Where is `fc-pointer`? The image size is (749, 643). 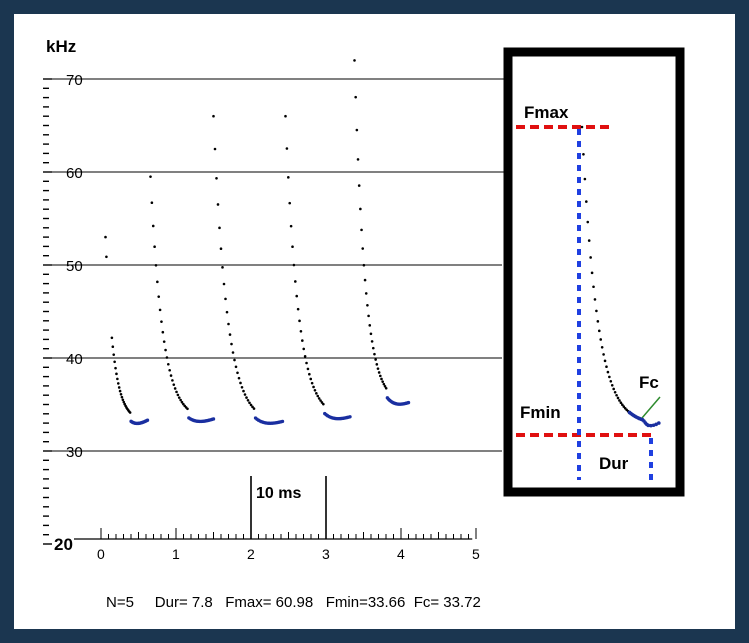
fc-pointer is located at coordinates (651, 407).